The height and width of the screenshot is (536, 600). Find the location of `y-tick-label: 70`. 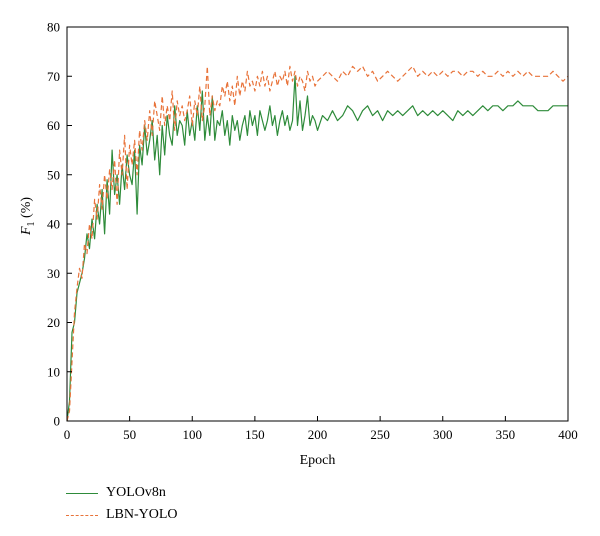

y-tick-label: 70 is located at coordinates (53, 76).